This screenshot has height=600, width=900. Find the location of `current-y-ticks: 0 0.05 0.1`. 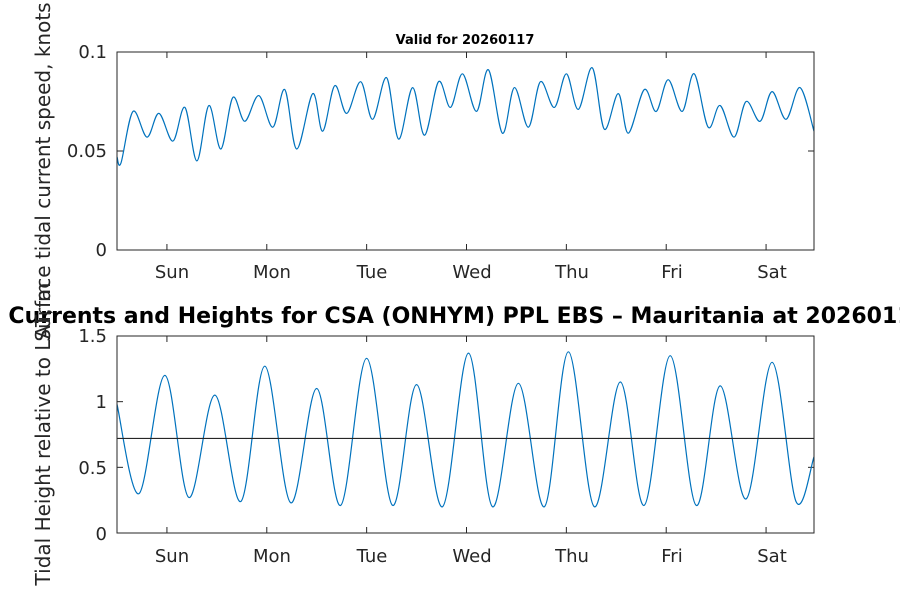

current-y-ticks: 0 0.05 0.1 is located at coordinates (87, 151).